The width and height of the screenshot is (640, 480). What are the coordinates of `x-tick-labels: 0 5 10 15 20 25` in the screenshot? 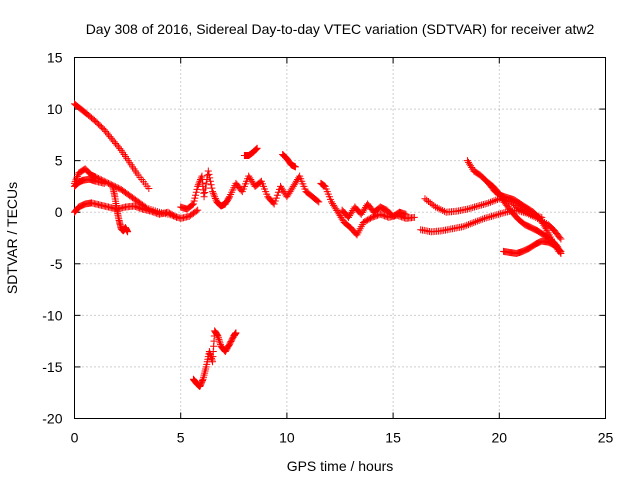 It's located at (342, 438).